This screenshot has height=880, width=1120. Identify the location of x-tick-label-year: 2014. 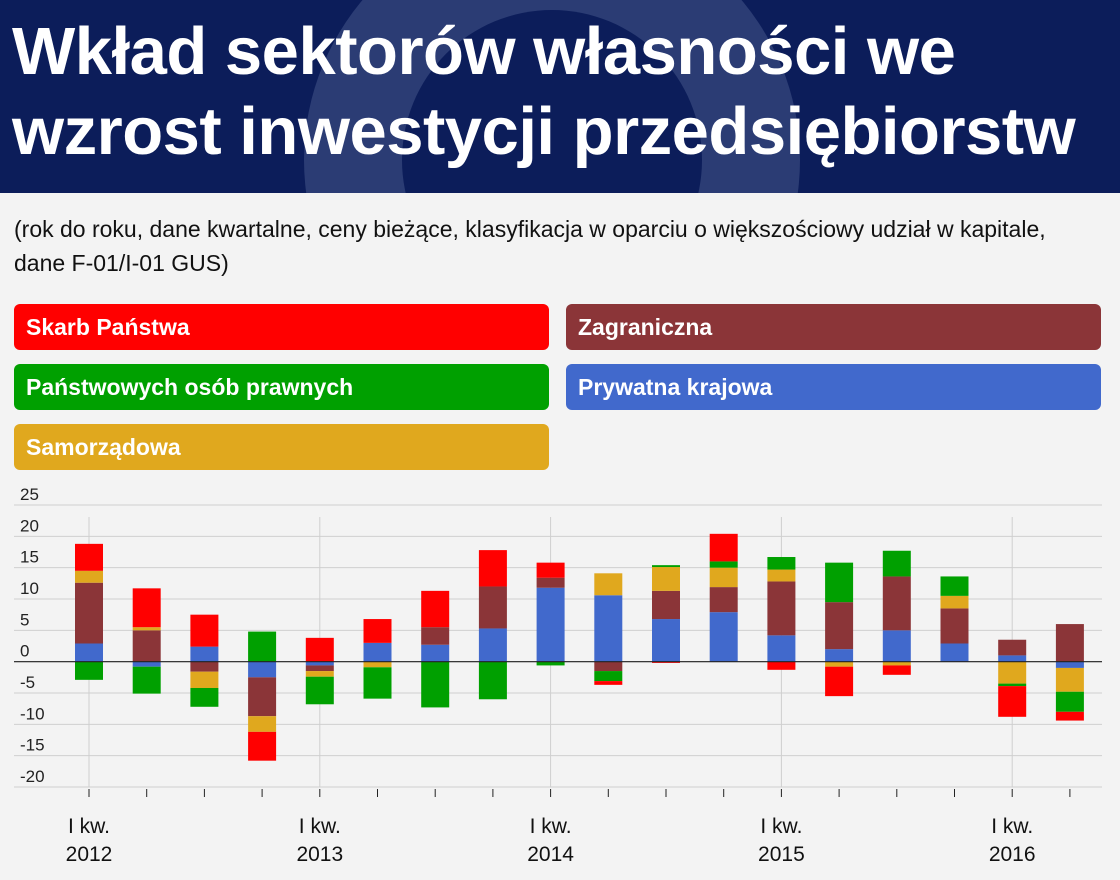
(550, 854).